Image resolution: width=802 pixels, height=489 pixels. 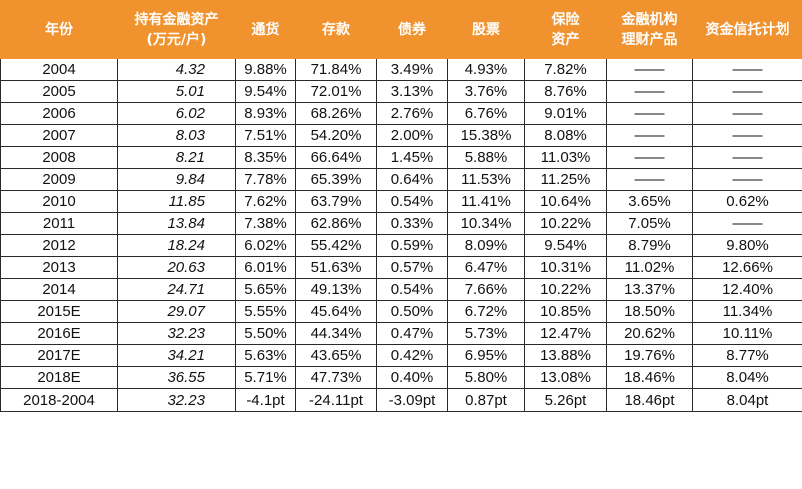 I want to click on cash-cell: 6.01%, so click(x=265, y=267).